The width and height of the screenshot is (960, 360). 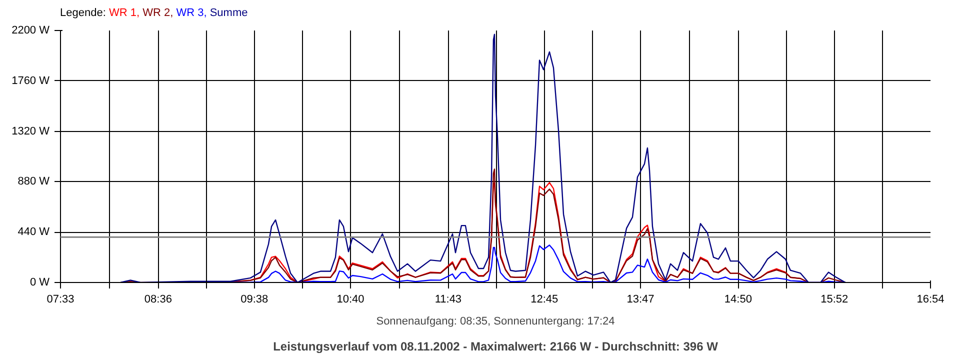 I want to click on x-tick-label: 11:43, so click(x=448, y=300).